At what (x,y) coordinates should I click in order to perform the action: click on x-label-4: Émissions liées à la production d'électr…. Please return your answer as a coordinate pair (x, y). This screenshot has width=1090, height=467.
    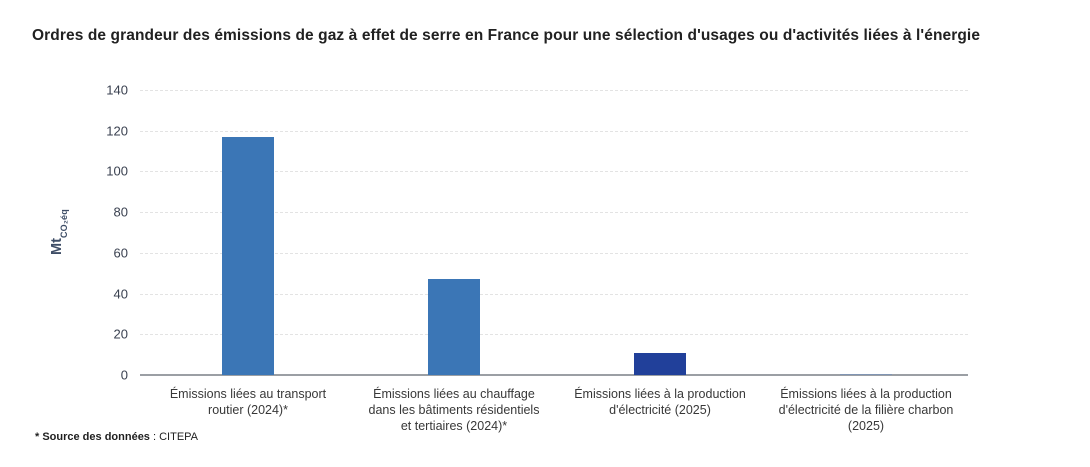
    Looking at the image, I should click on (866, 410).